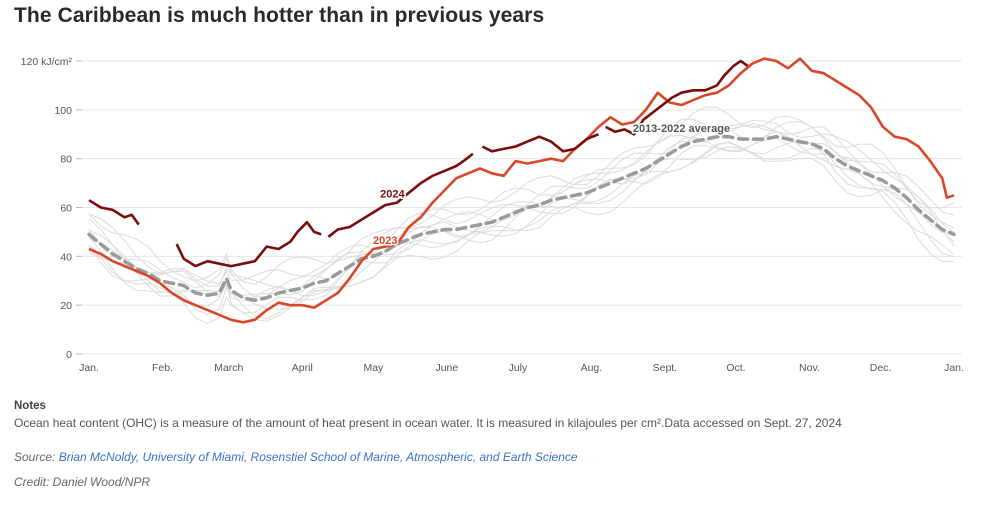 This screenshot has width=993, height=511. What do you see at coordinates (385, 241) in the screenshot?
I see `series-label: 2023` at bounding box center [385, 241].